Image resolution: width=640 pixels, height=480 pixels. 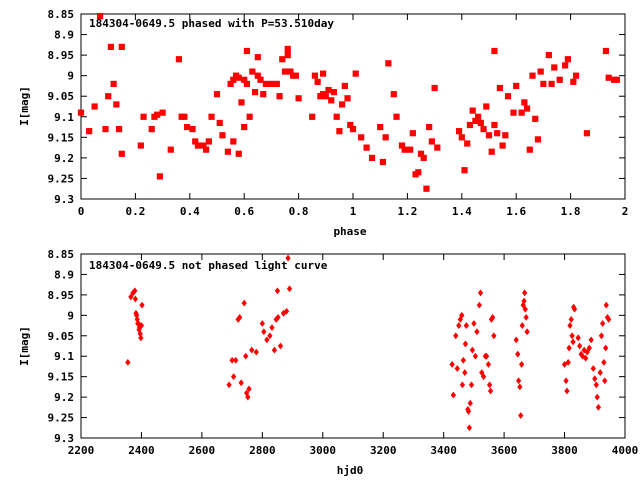 What do you see at coordinates (135, 211) in the screenshot?
I see `phased-x-tick-label: 0.2` at bounding box center [135, 211].